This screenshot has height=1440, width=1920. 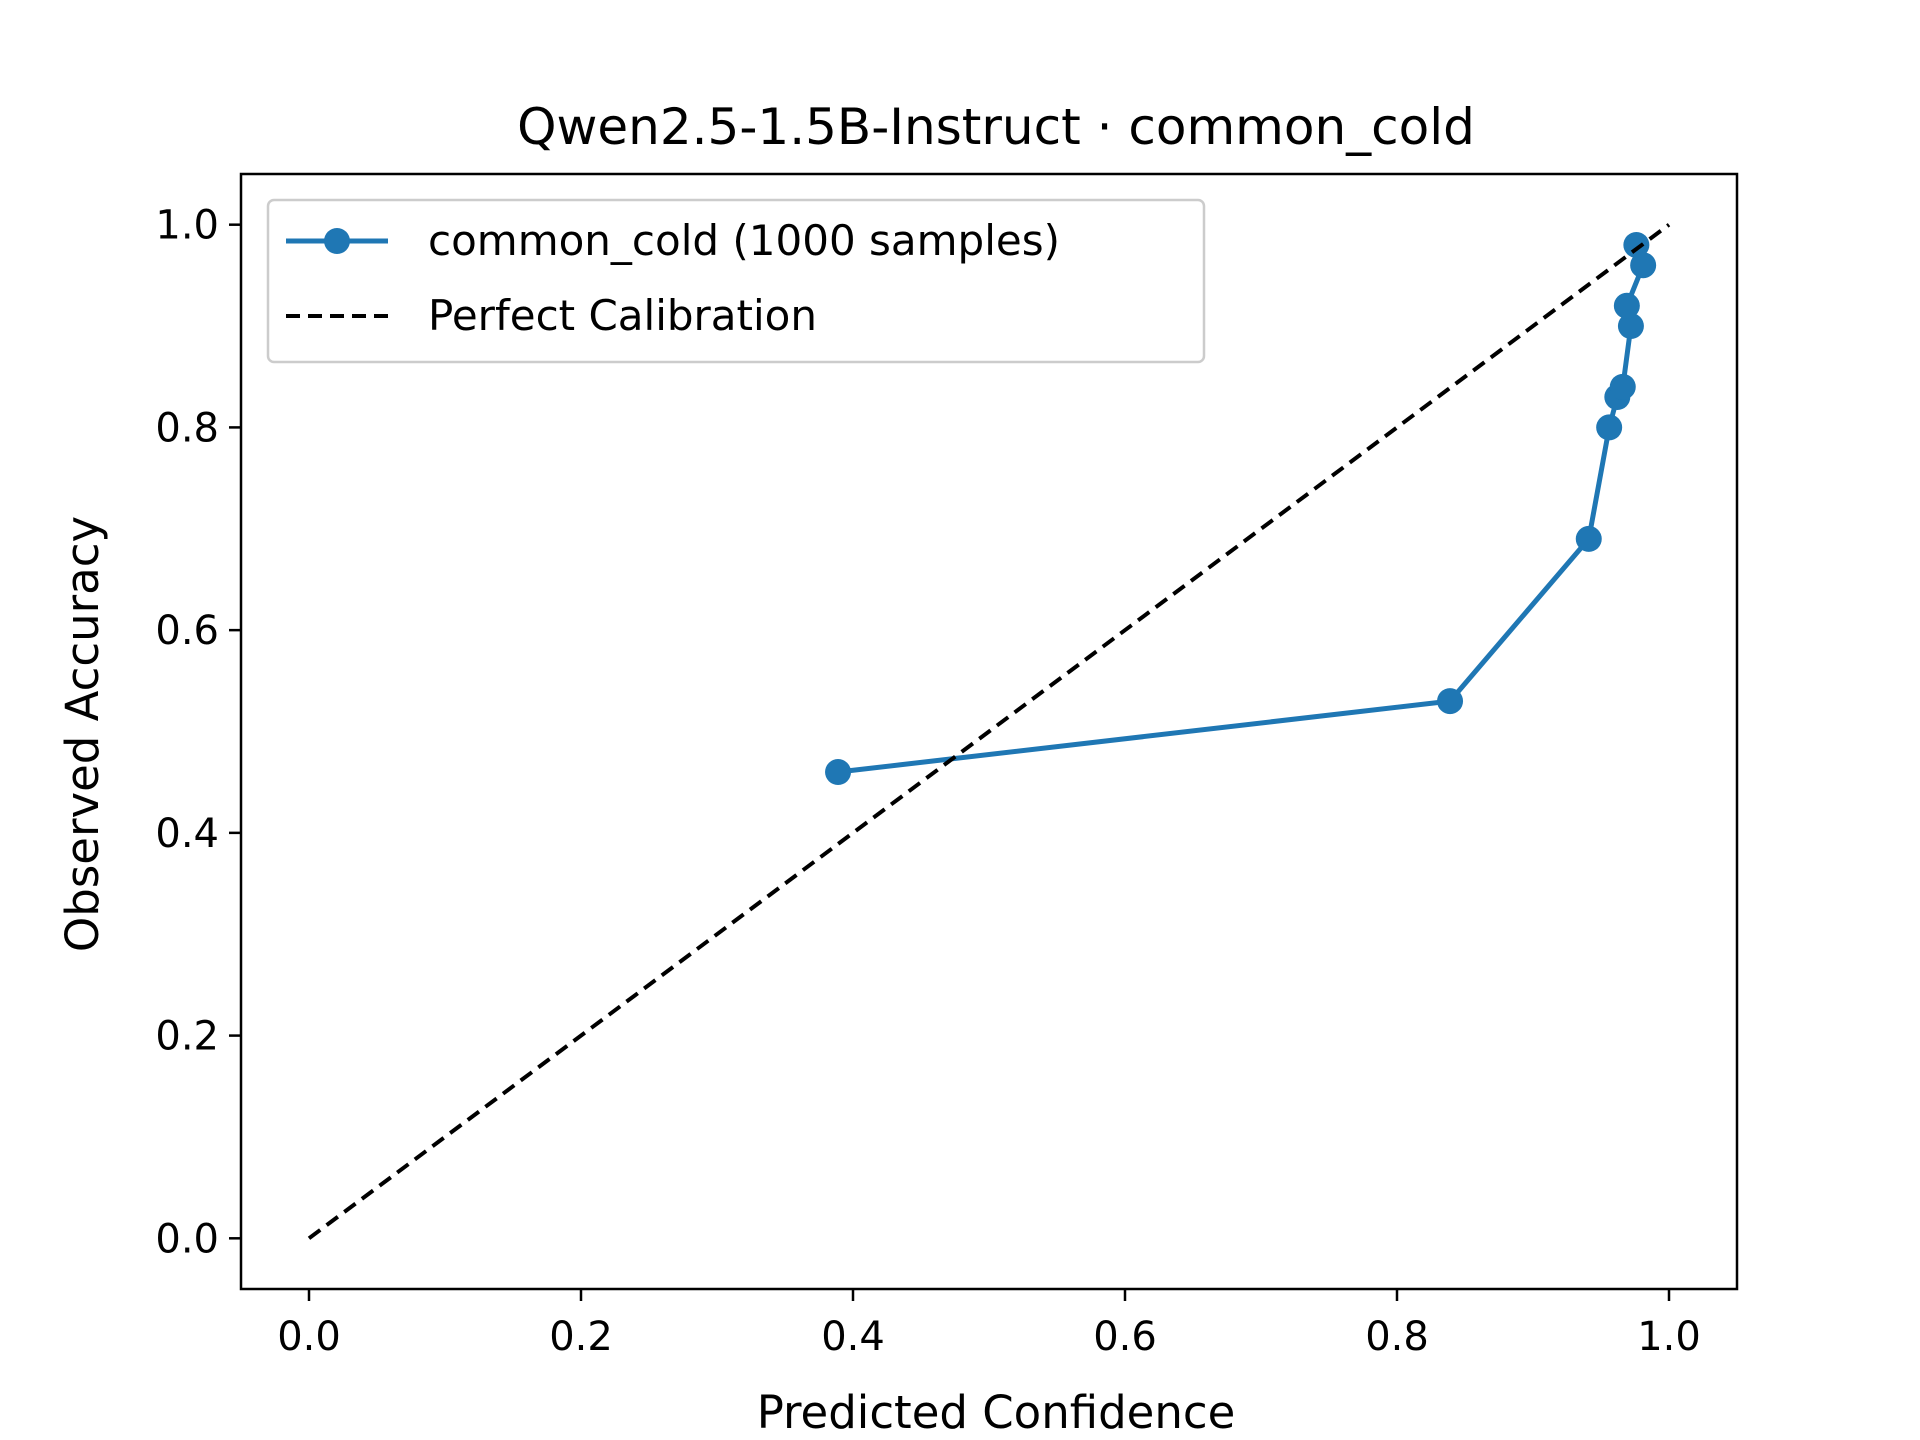 I want to click on legend-box, so click(x=736, y=281).